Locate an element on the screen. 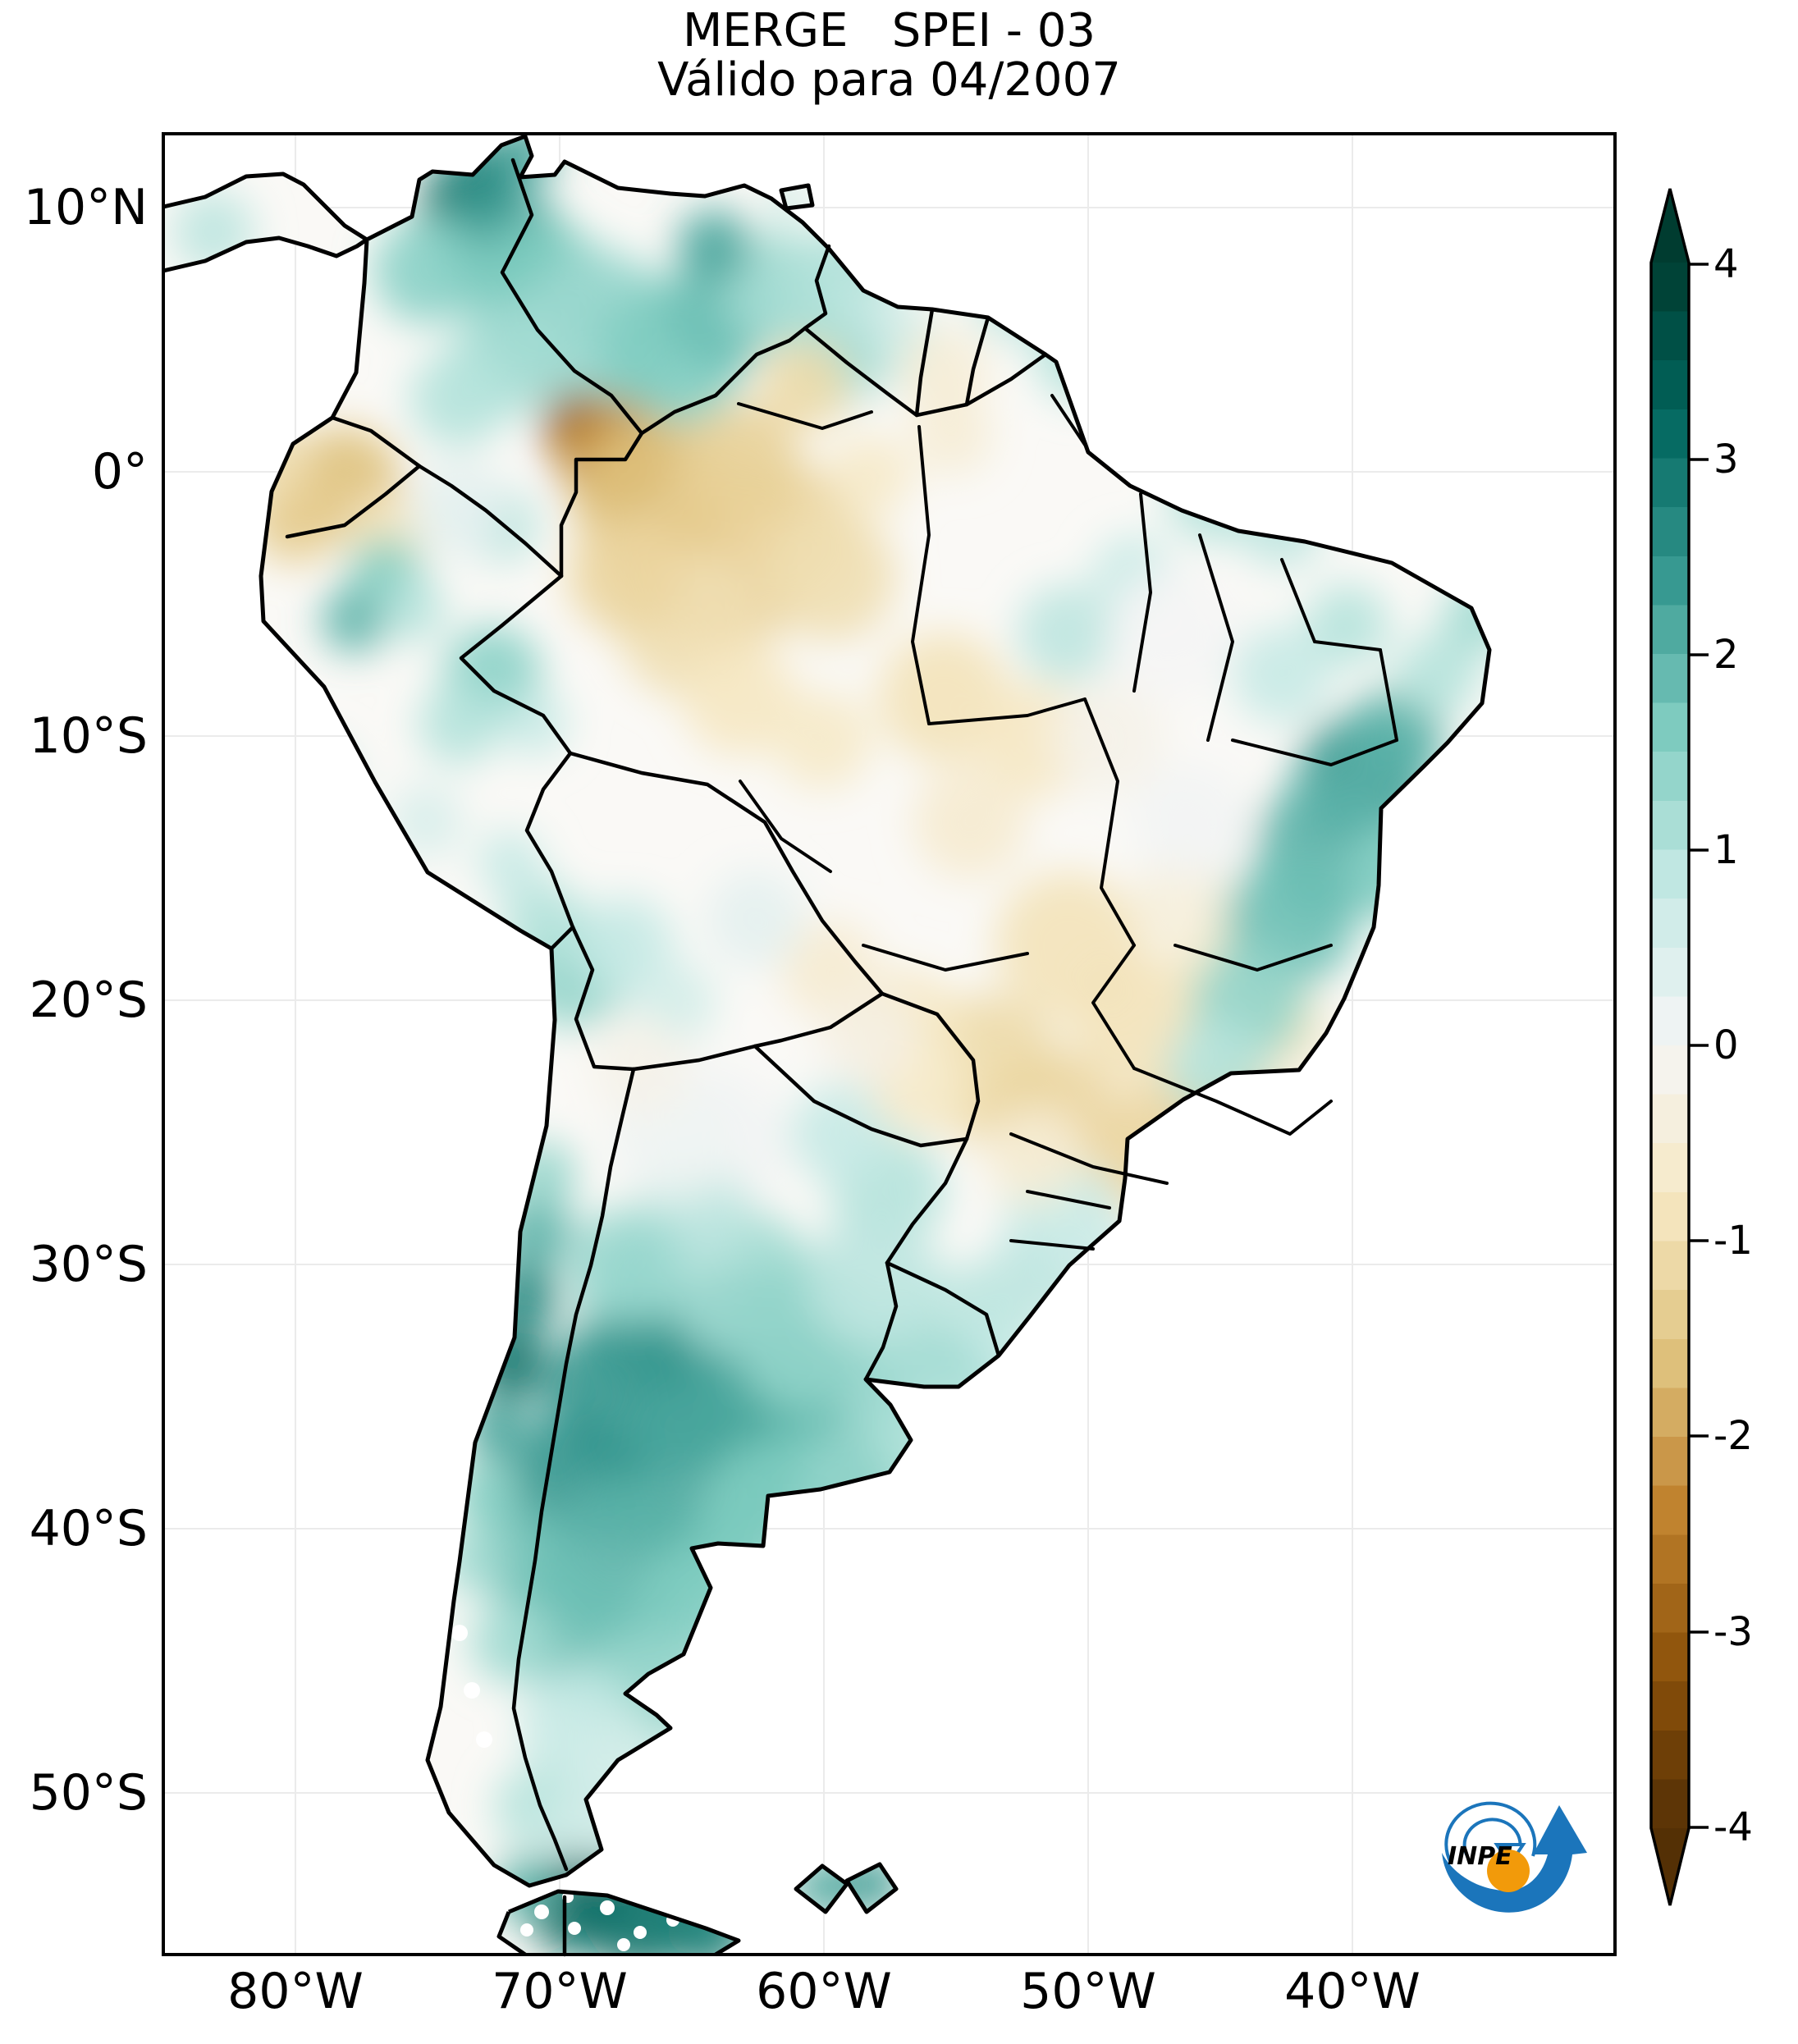  colorbar-tick-1: 1 is located at coordinates (1726, 850).